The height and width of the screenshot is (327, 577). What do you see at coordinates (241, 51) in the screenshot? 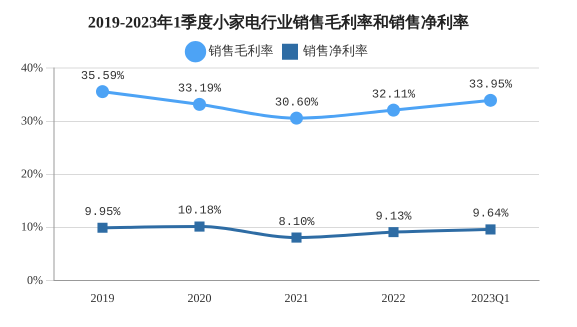
I see `legend-label: 销售毛利率` at bounding box center [241, 51].